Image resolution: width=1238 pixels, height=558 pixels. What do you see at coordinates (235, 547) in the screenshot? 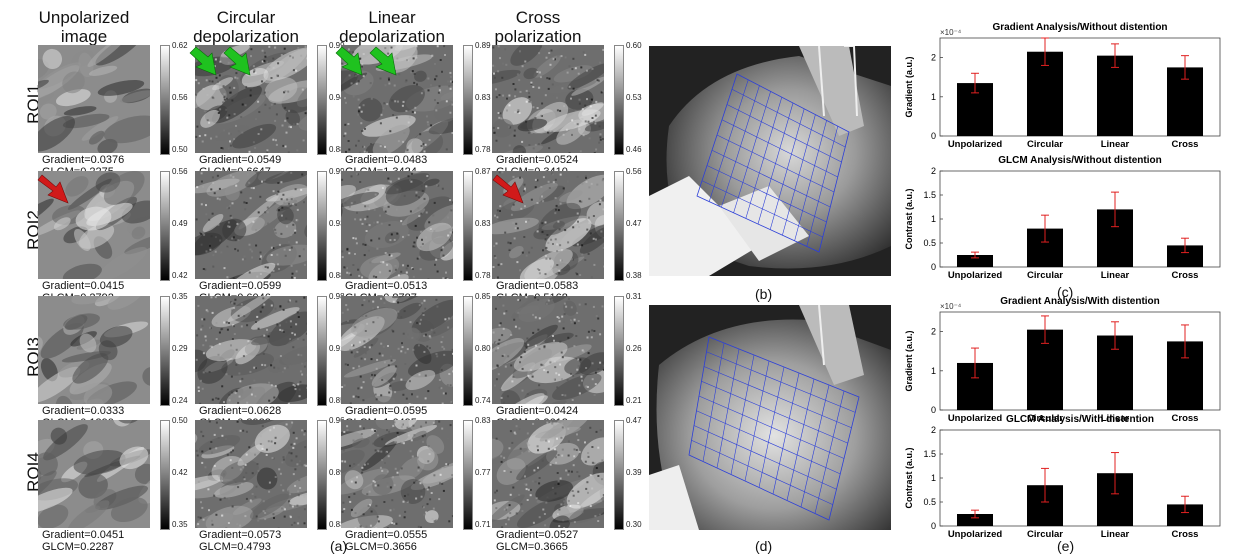
I see `glcm-value: GLCM=0.4793` at bounding box center [235, 547].